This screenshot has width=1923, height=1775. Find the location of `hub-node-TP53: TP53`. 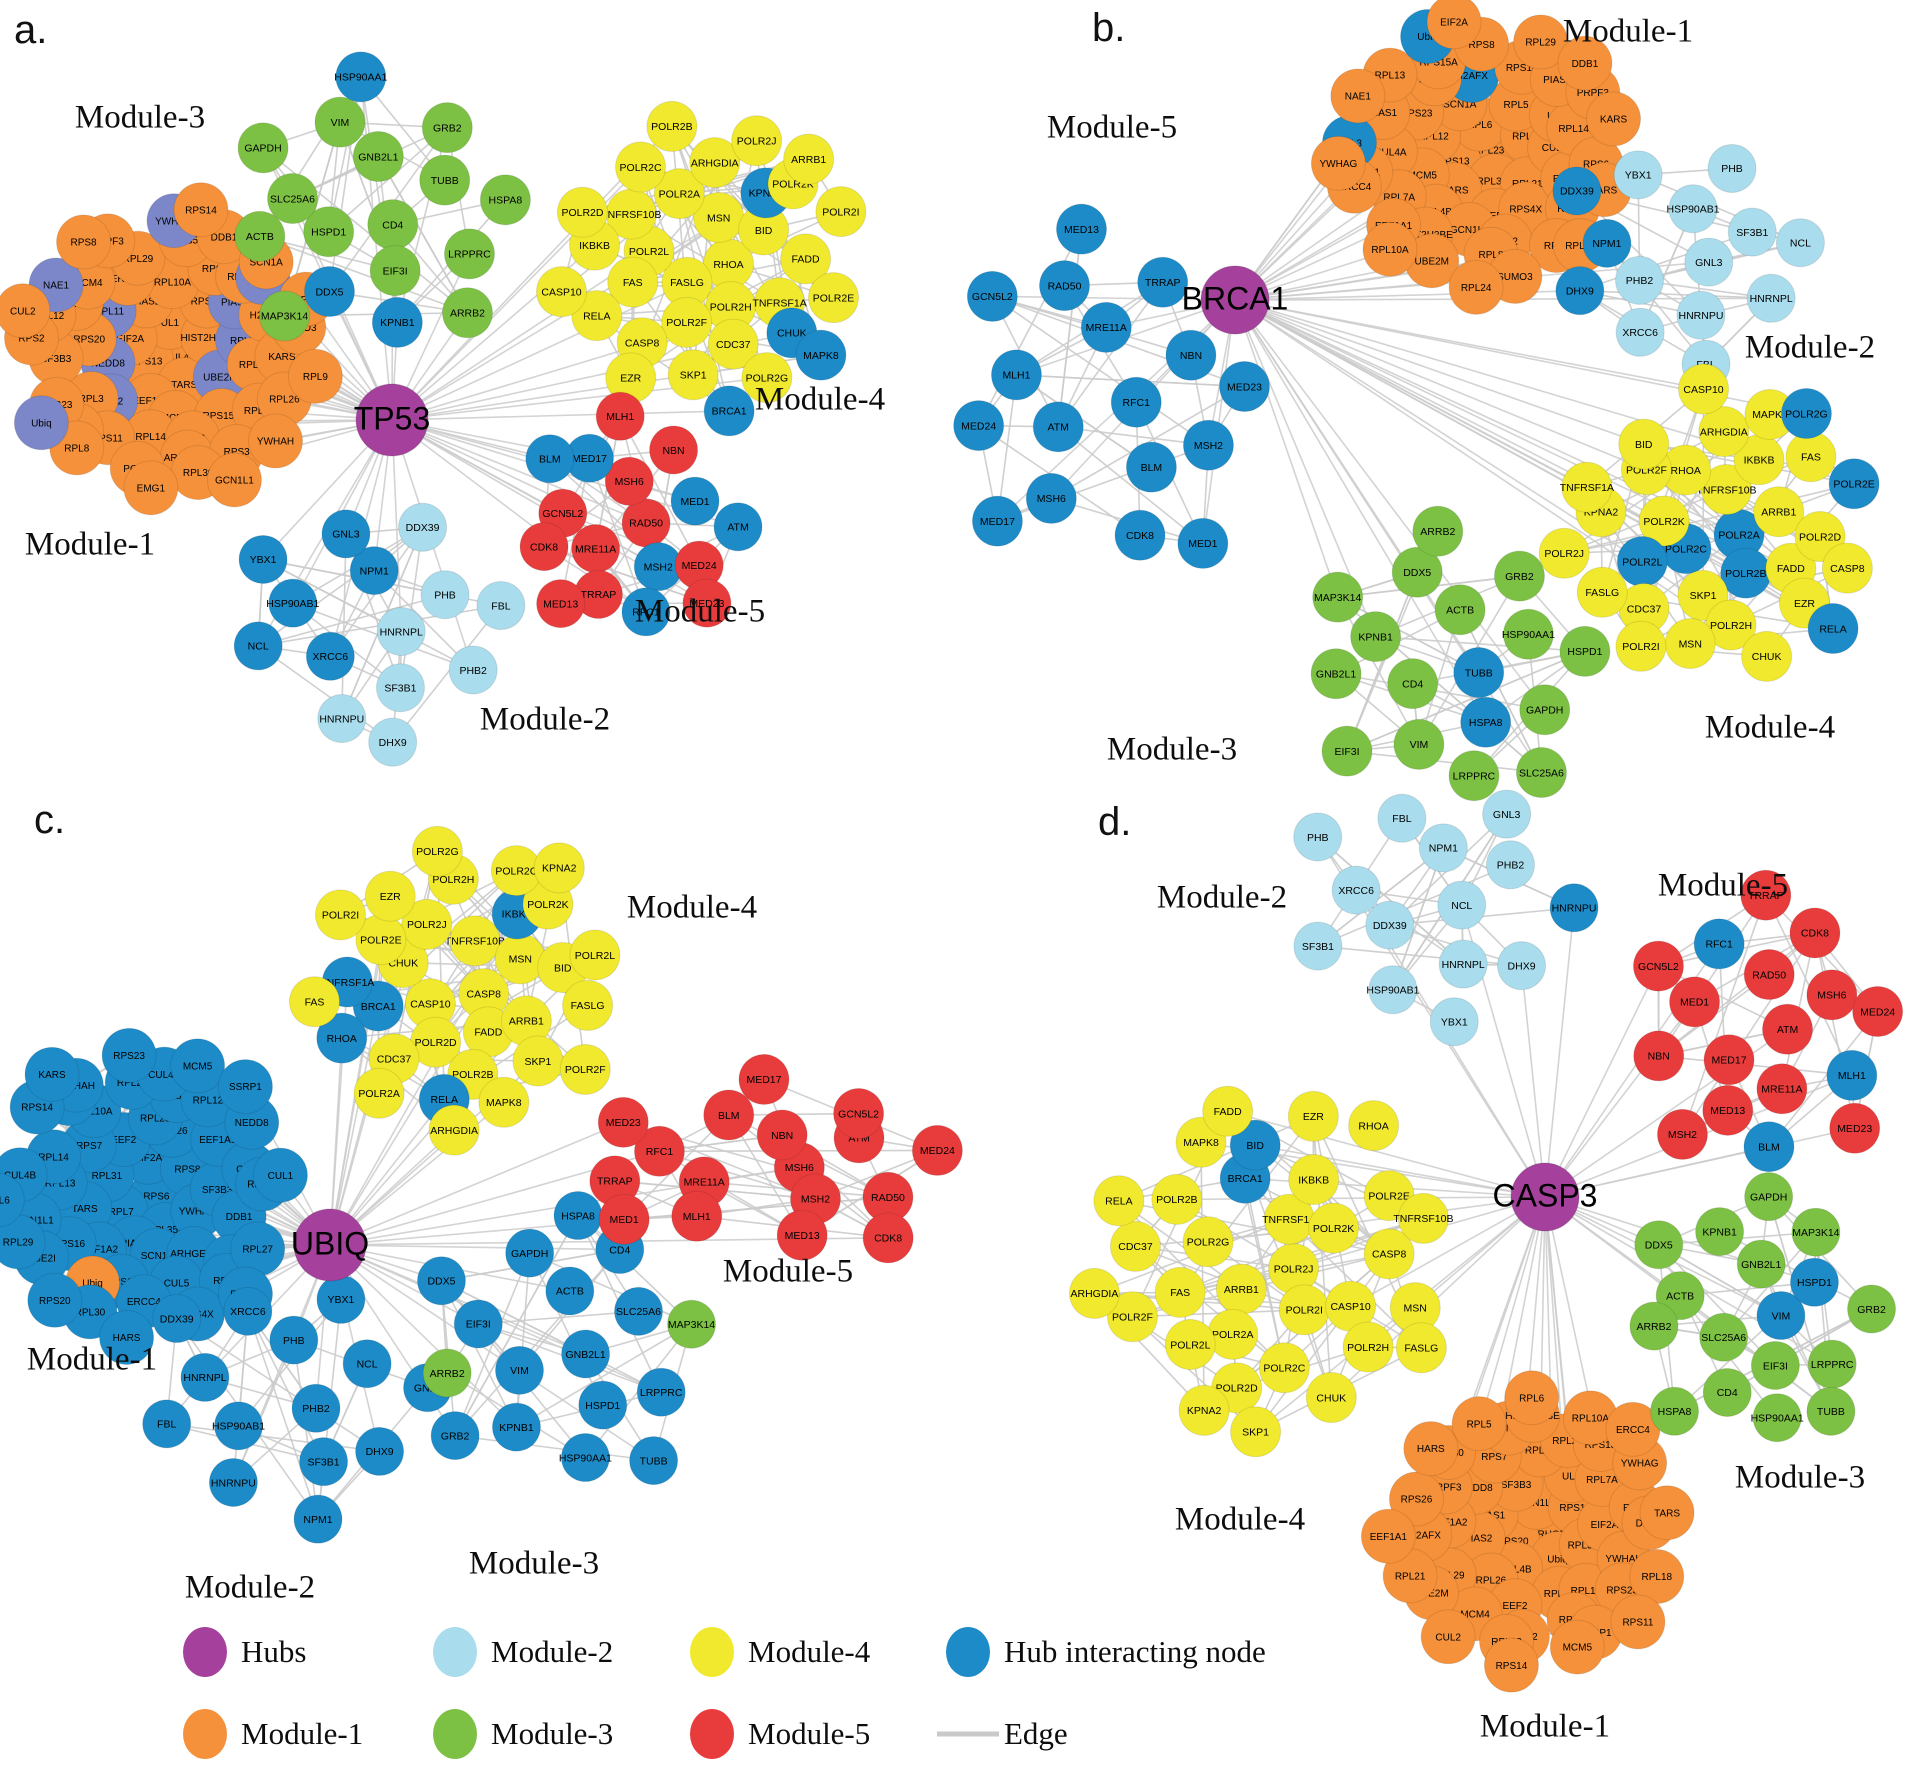

hub-node-TP53: TP53 is located at coordinates (392, 420).